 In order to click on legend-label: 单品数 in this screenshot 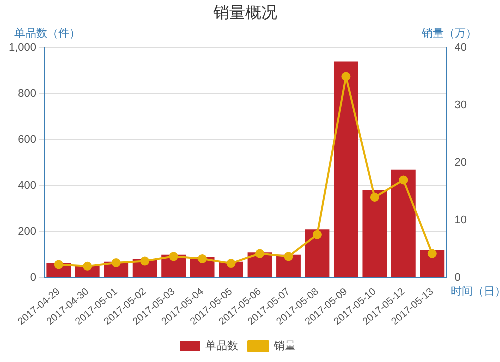, I will do `click(222, 346)`.